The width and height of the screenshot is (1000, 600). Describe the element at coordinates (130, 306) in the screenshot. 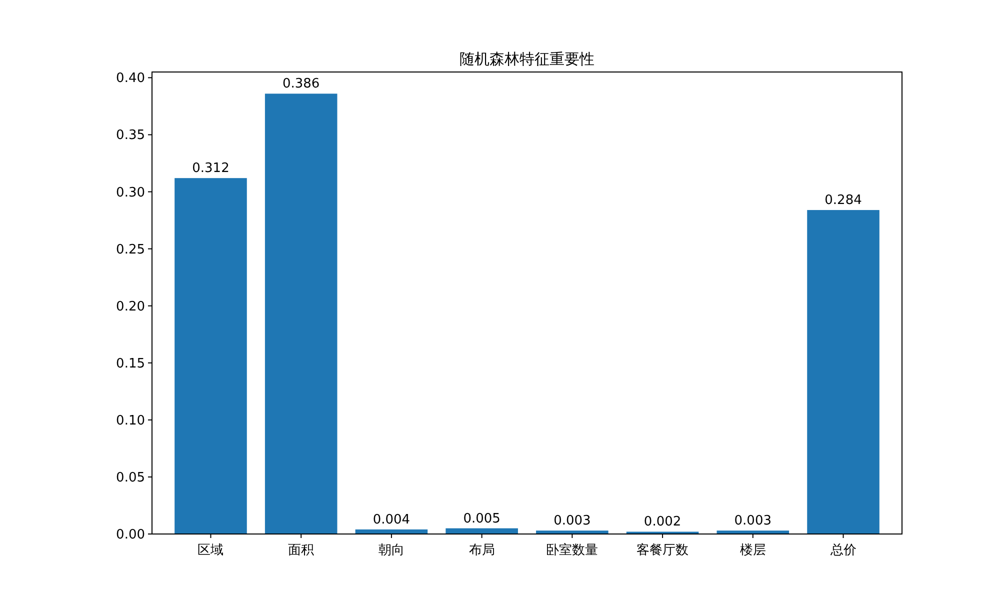

I see `y-tick-label: 0.20` at that location.